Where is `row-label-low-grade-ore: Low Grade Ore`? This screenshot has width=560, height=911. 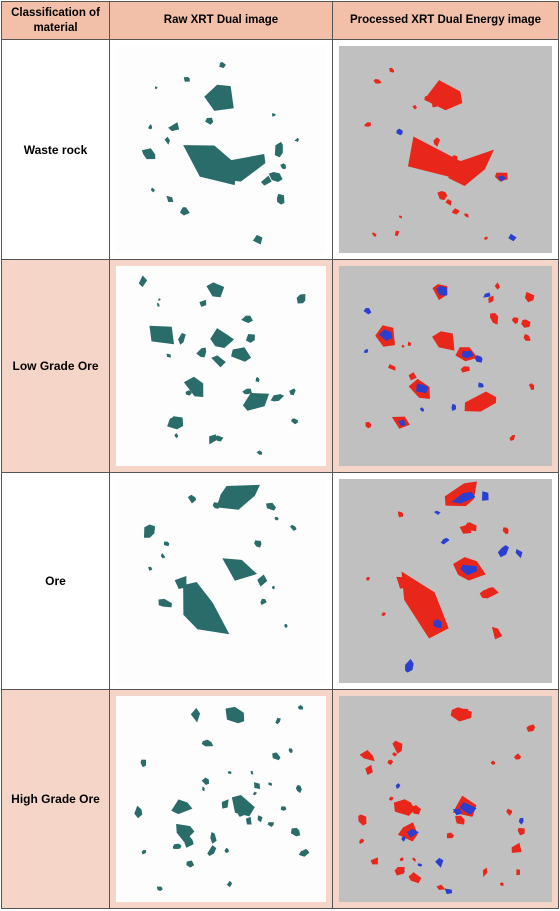
row-label-low-grade-ore: Low Grade Ore is located at coordinates (55, 366).